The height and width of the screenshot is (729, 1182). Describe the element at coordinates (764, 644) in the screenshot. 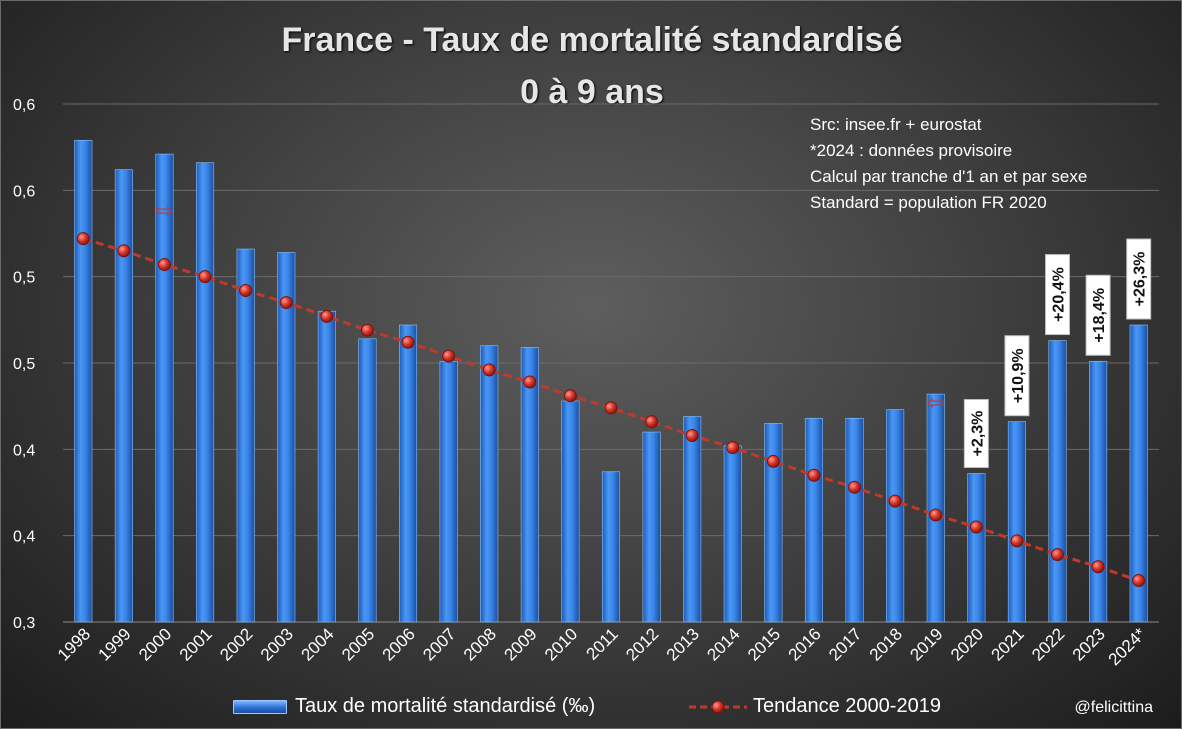

I see `x-tick-label: 2015` at that location.